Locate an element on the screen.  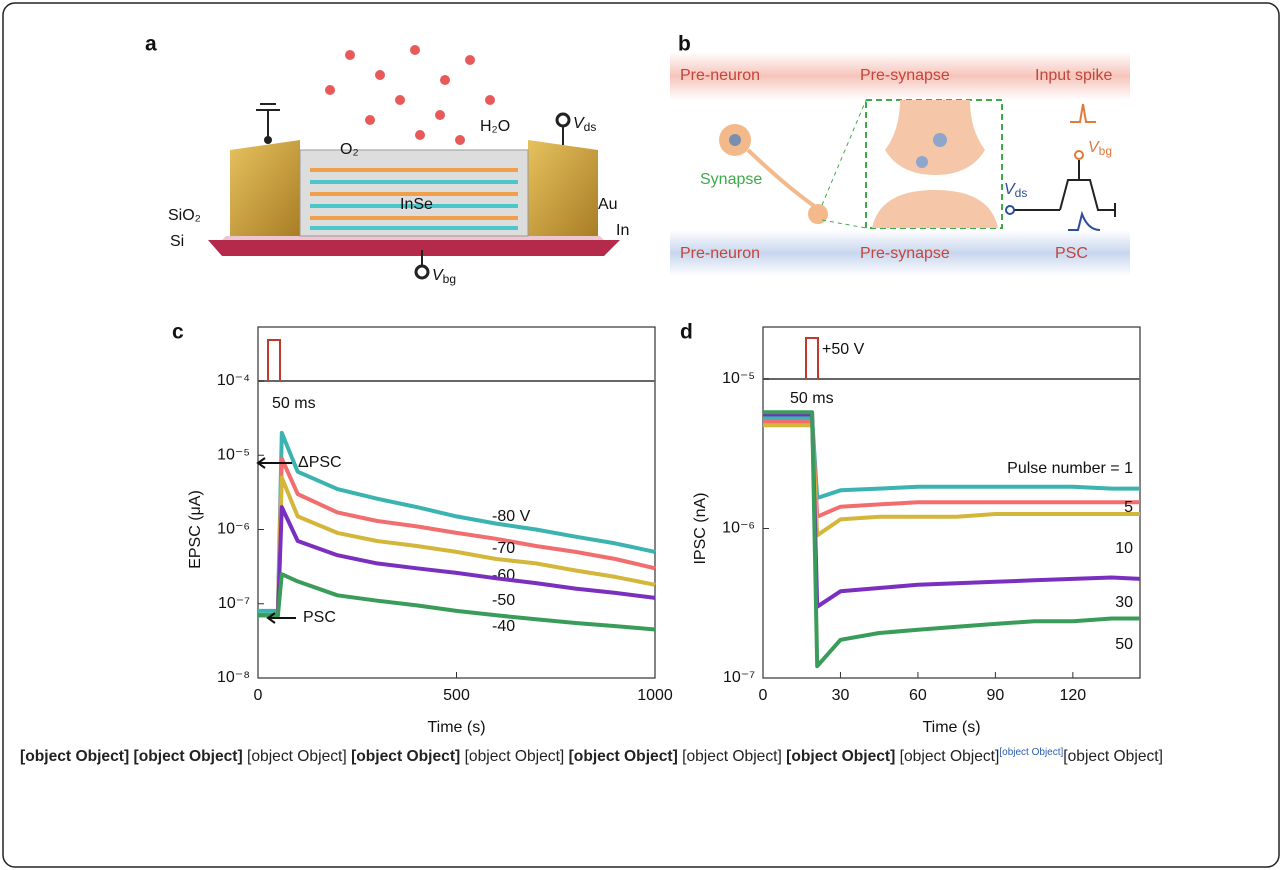
wire is located at coordinates (1087, 195).